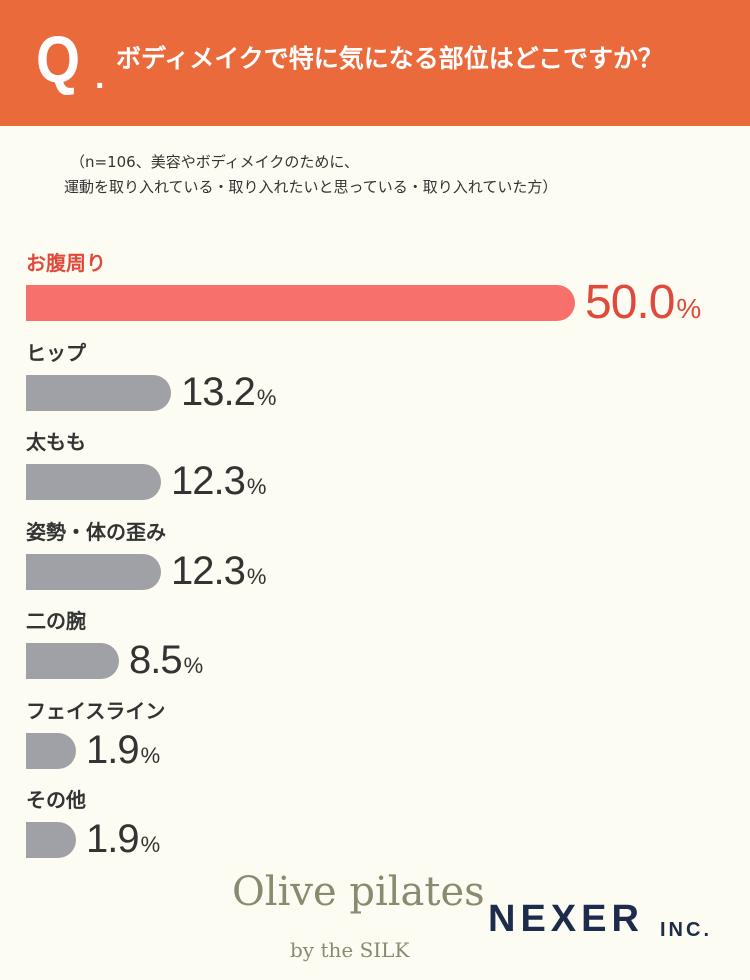 Image resolution: width=750 pixels, height=980 pixels. Describe the element at coordinates (630, 302) in the screenshot. I see `value-number: 50.0` at that location.